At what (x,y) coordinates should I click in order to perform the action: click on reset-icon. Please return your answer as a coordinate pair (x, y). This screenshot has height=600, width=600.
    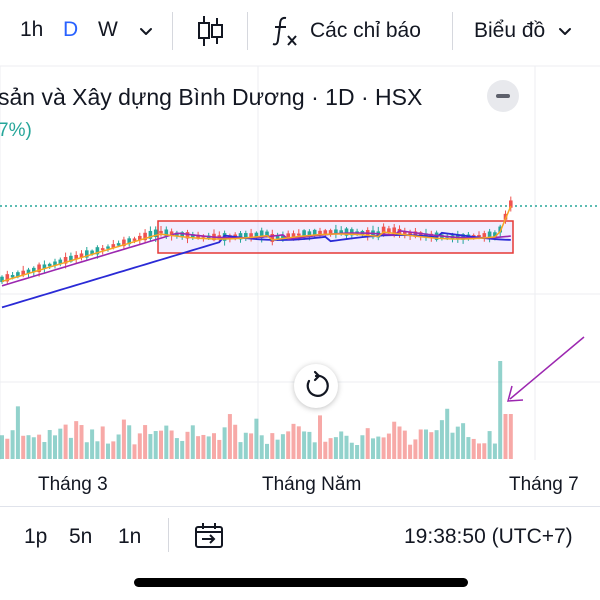
    Looking at the image, I should click on (317, 383).